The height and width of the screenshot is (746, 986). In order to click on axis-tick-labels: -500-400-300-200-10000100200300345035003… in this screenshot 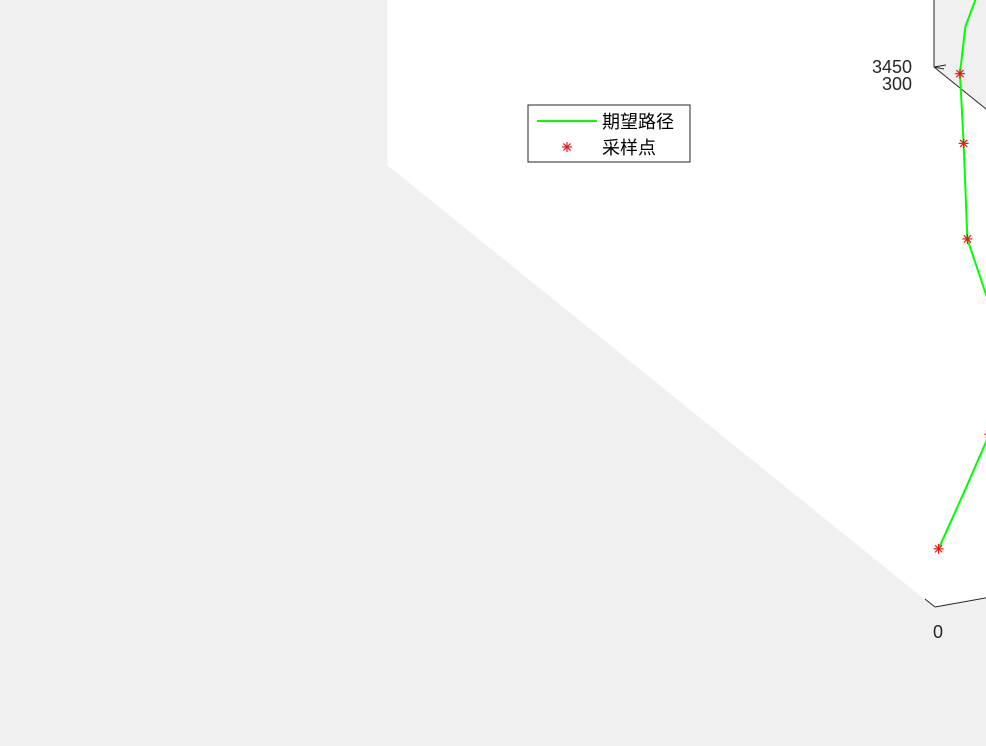, I will do `click(907, 349)`.